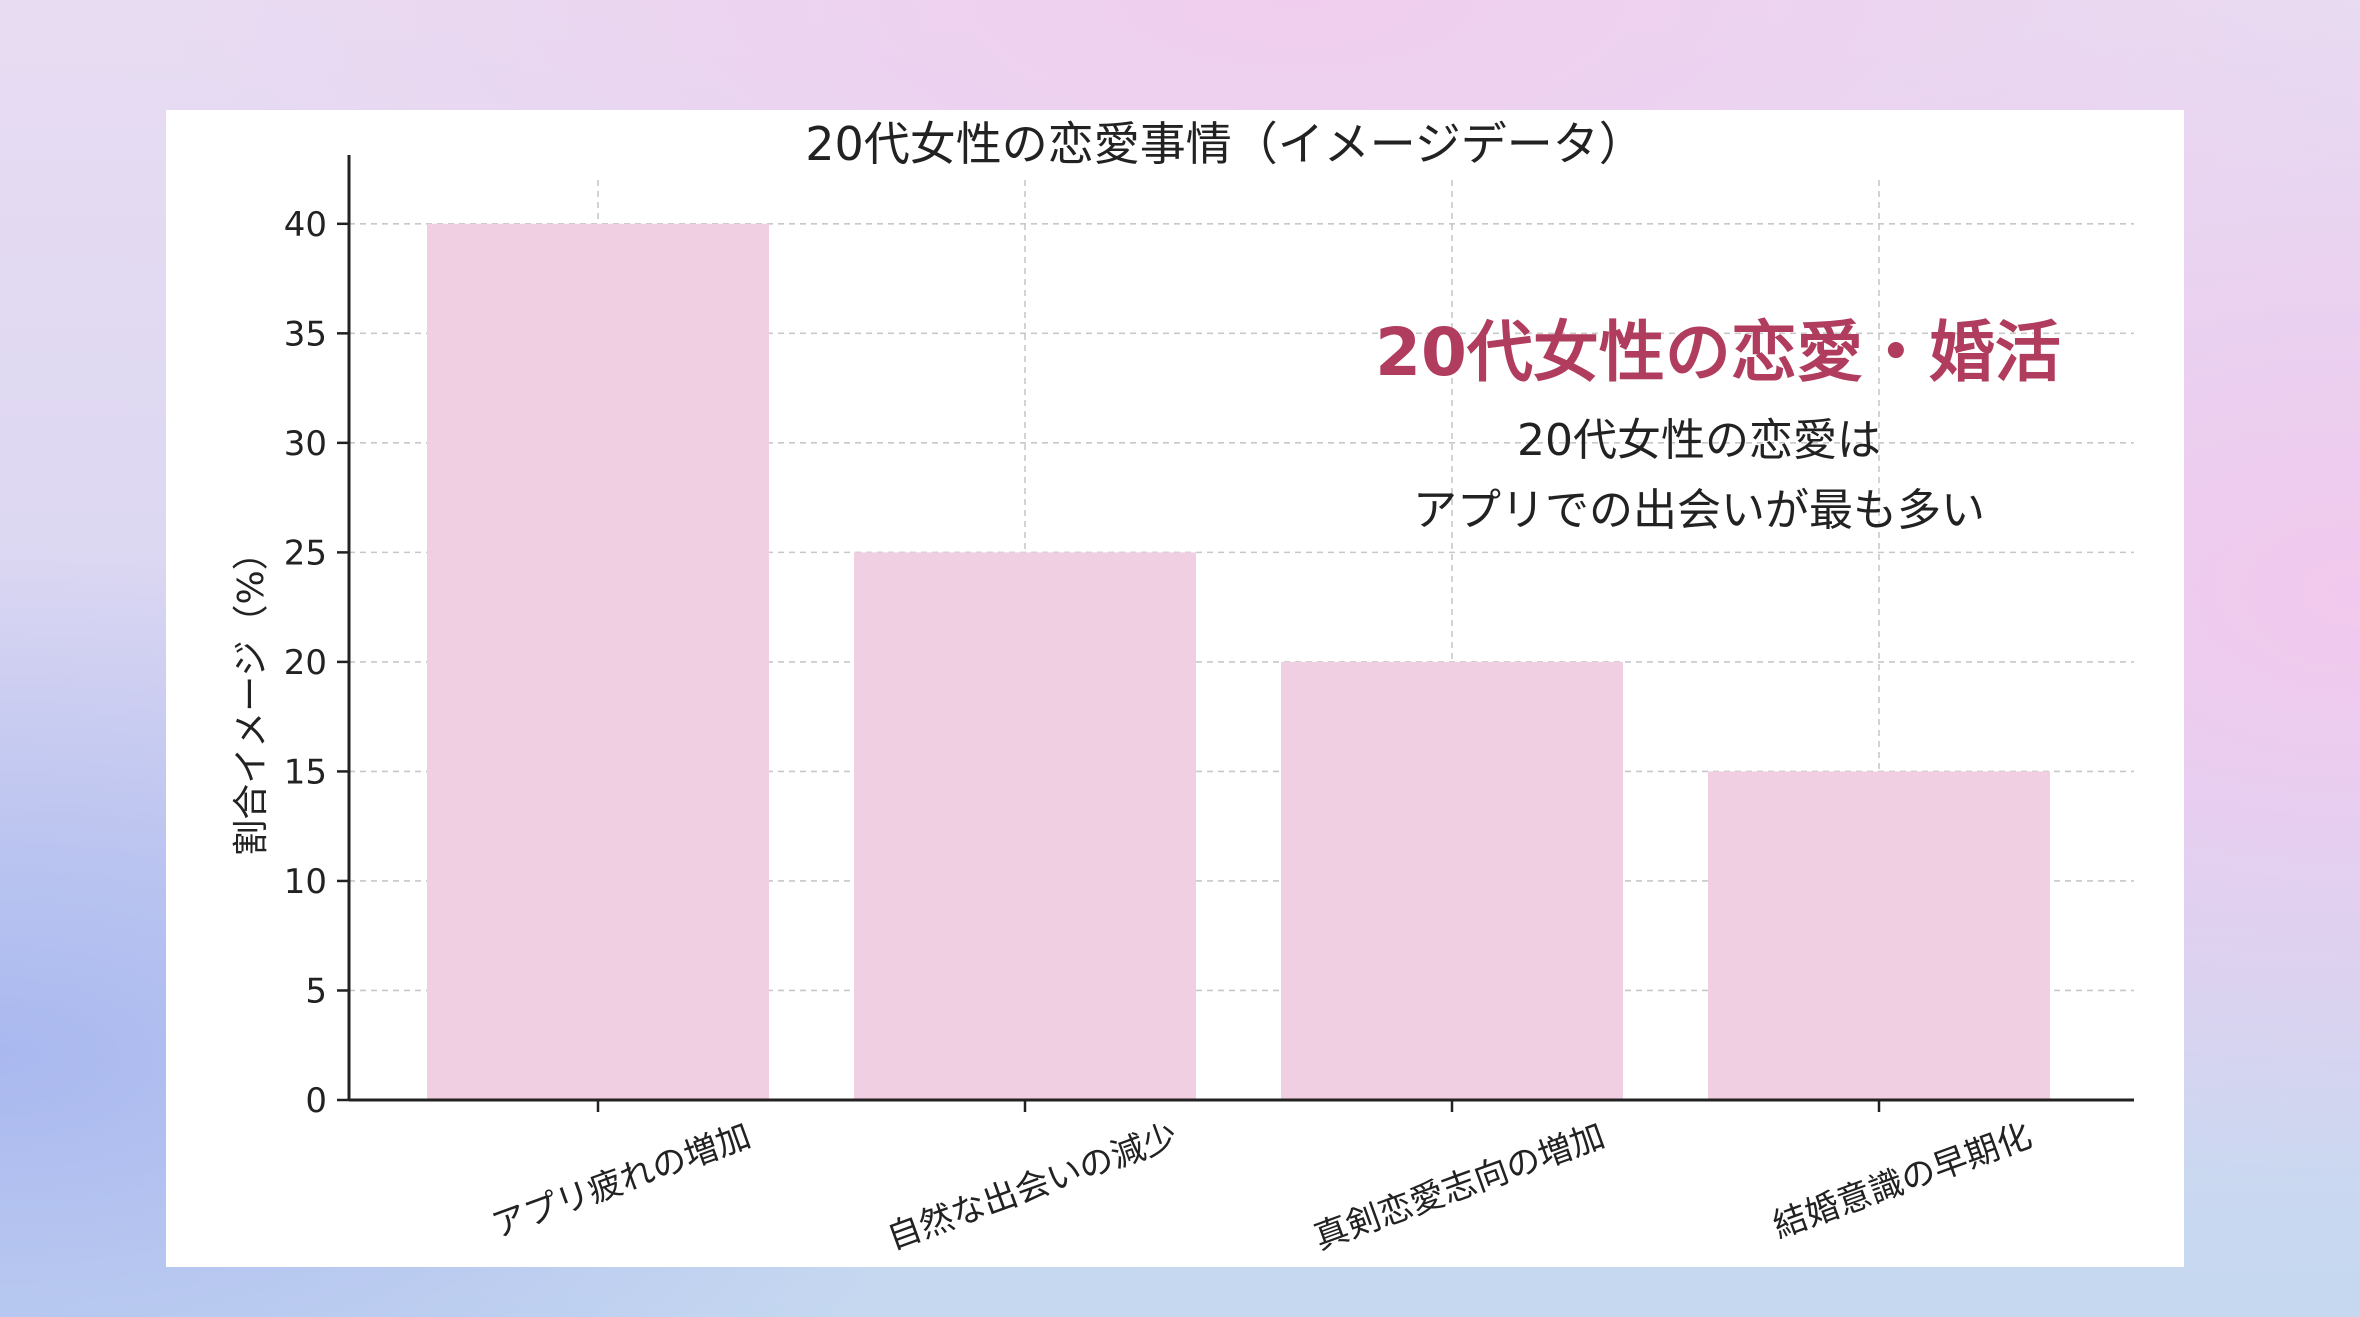 The height and width of the screenshot is (1317, 2360). What do you see at coordinates (1262, 1179) in the screenshot?
I see `x-ticks: アプリ疲れの増加 自然な出会いの減少 真剣恋愛志向の増加 結婚意識の早期化` at bounding box center [1262, 1179].